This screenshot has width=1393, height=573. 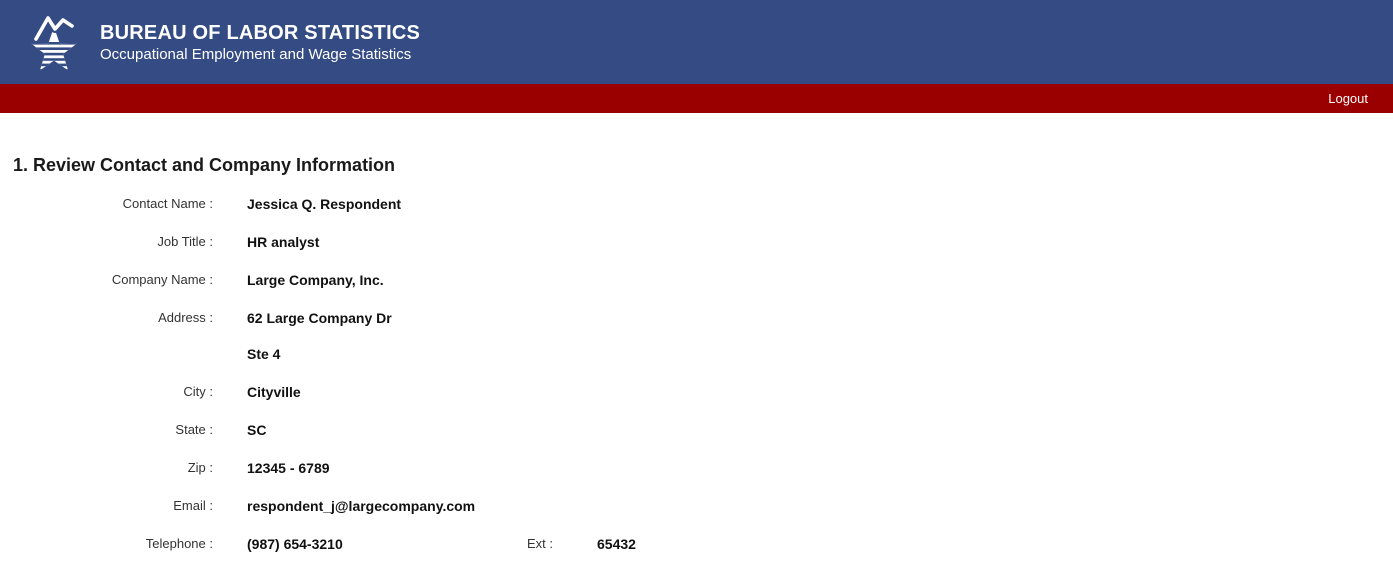 What do you see at coordinates (319, 318) in the screenshot?
I see `address-line1: 62 Large Company Dr` at bounding box center [319, 318].